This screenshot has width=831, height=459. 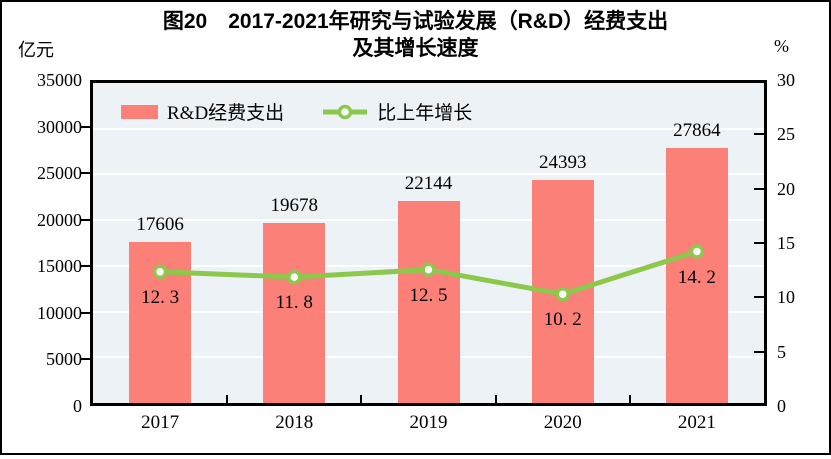 I want to click on chart-title-line2: 及其增长速度, so click(x=415, y=48).